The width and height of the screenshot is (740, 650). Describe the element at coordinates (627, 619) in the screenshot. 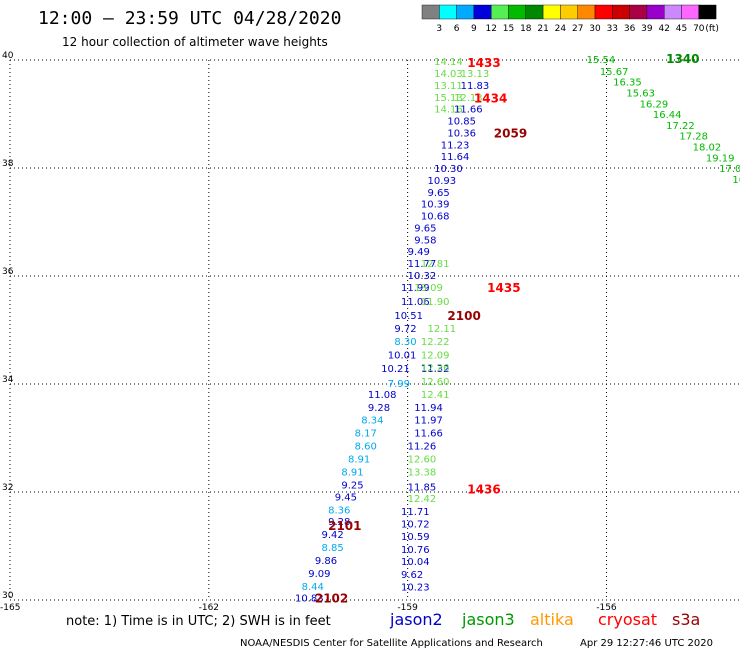

I see `satellite-name: cryosat` at that location.